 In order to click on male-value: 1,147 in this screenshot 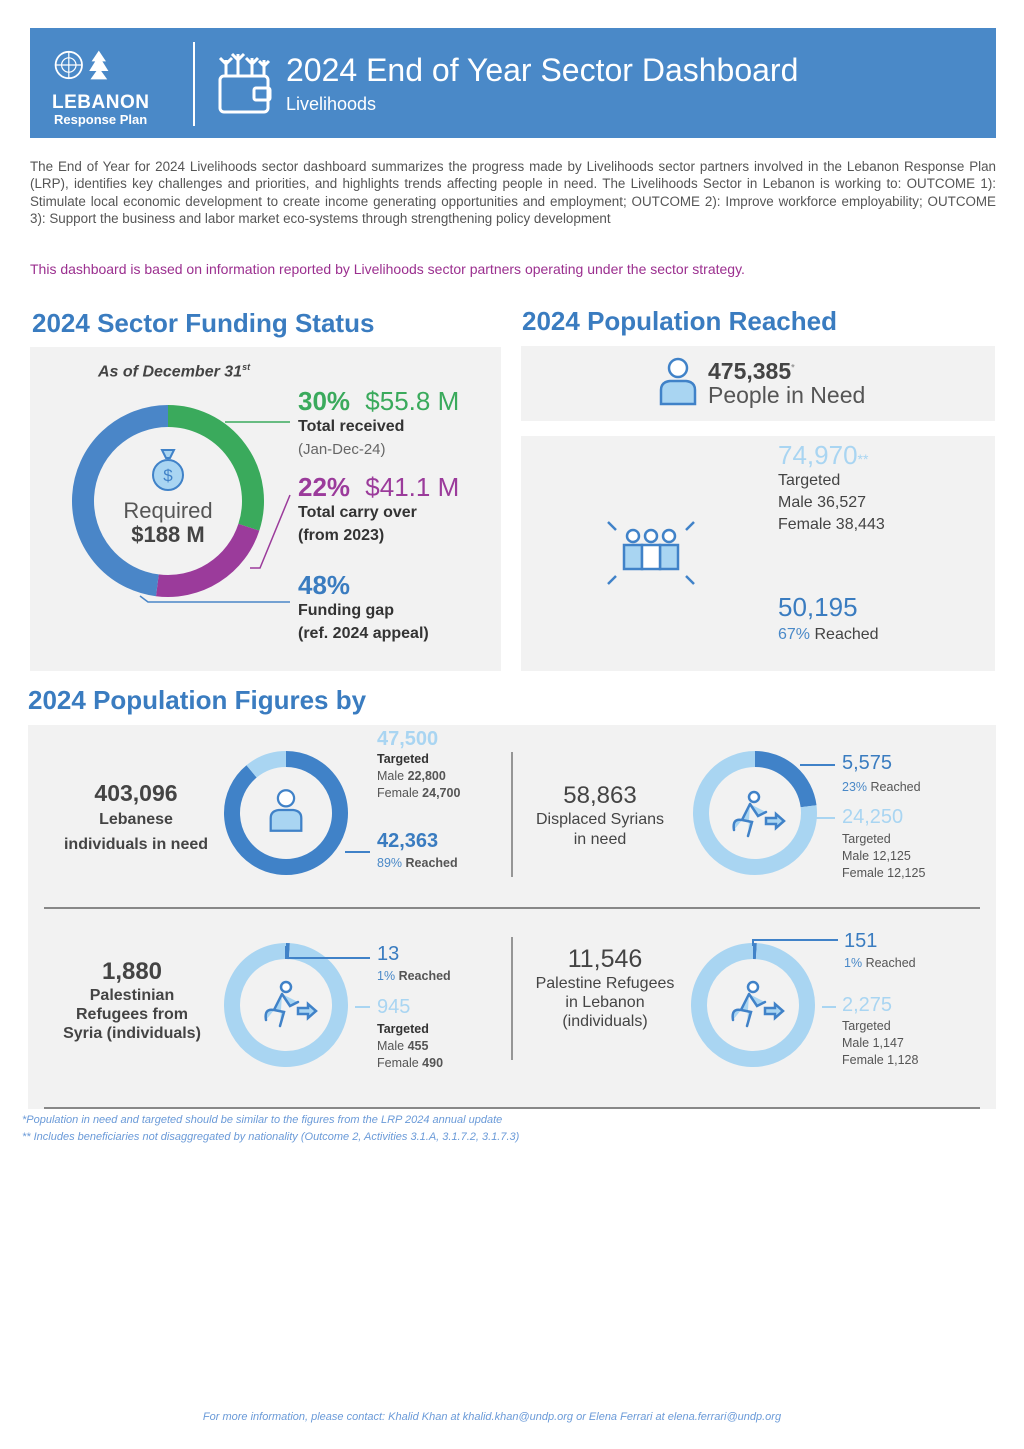, I will do `click(888, 1043)`.